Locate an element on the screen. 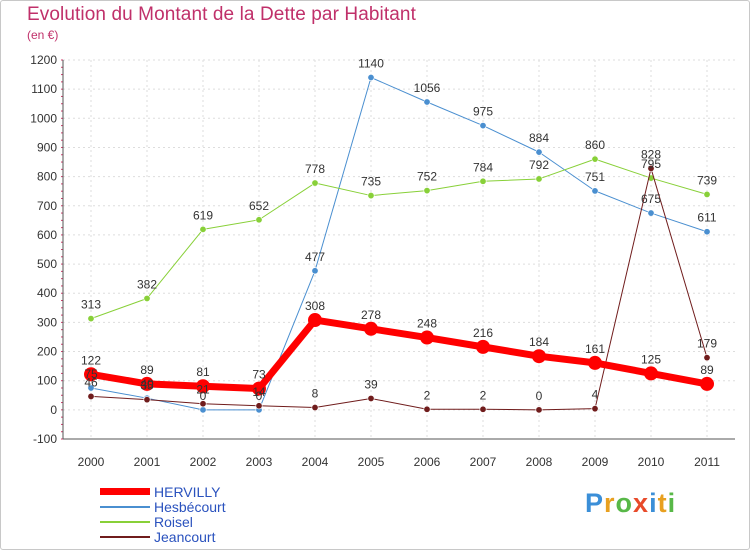 The height and width of the screenshot is (550, 750). legend-label: HERVILLY is located at coordinates (187, 491).